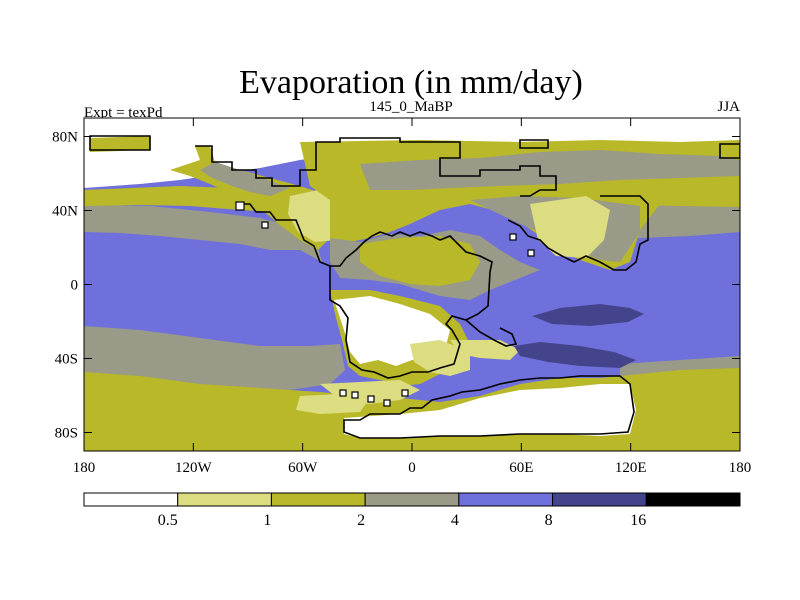 The width and height of the screenshot is (800, 600). I want to click on asia-dry-fringe, so click(570, 227).